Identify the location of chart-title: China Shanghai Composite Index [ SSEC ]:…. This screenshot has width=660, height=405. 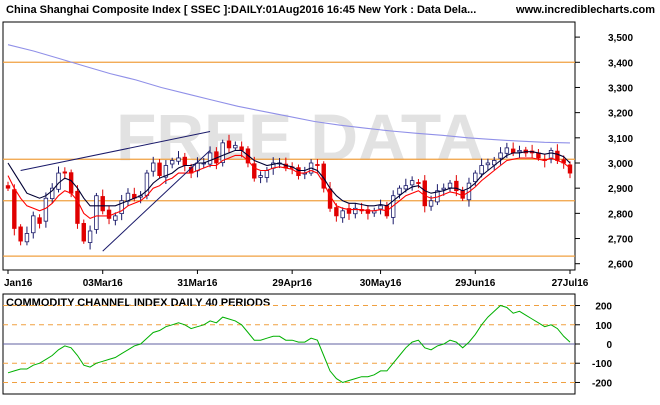
(241, 10).